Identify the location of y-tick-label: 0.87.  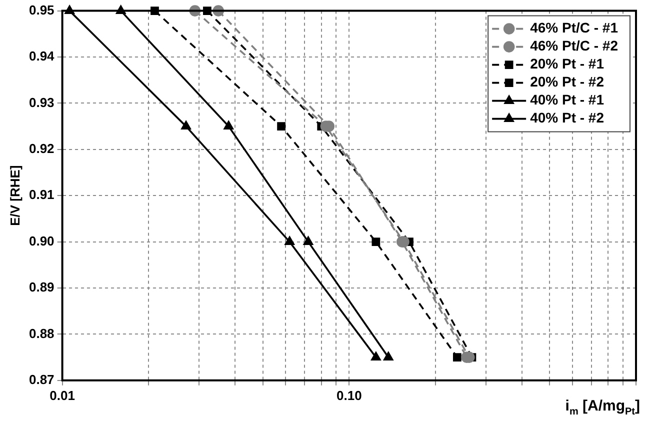
(41, 379).